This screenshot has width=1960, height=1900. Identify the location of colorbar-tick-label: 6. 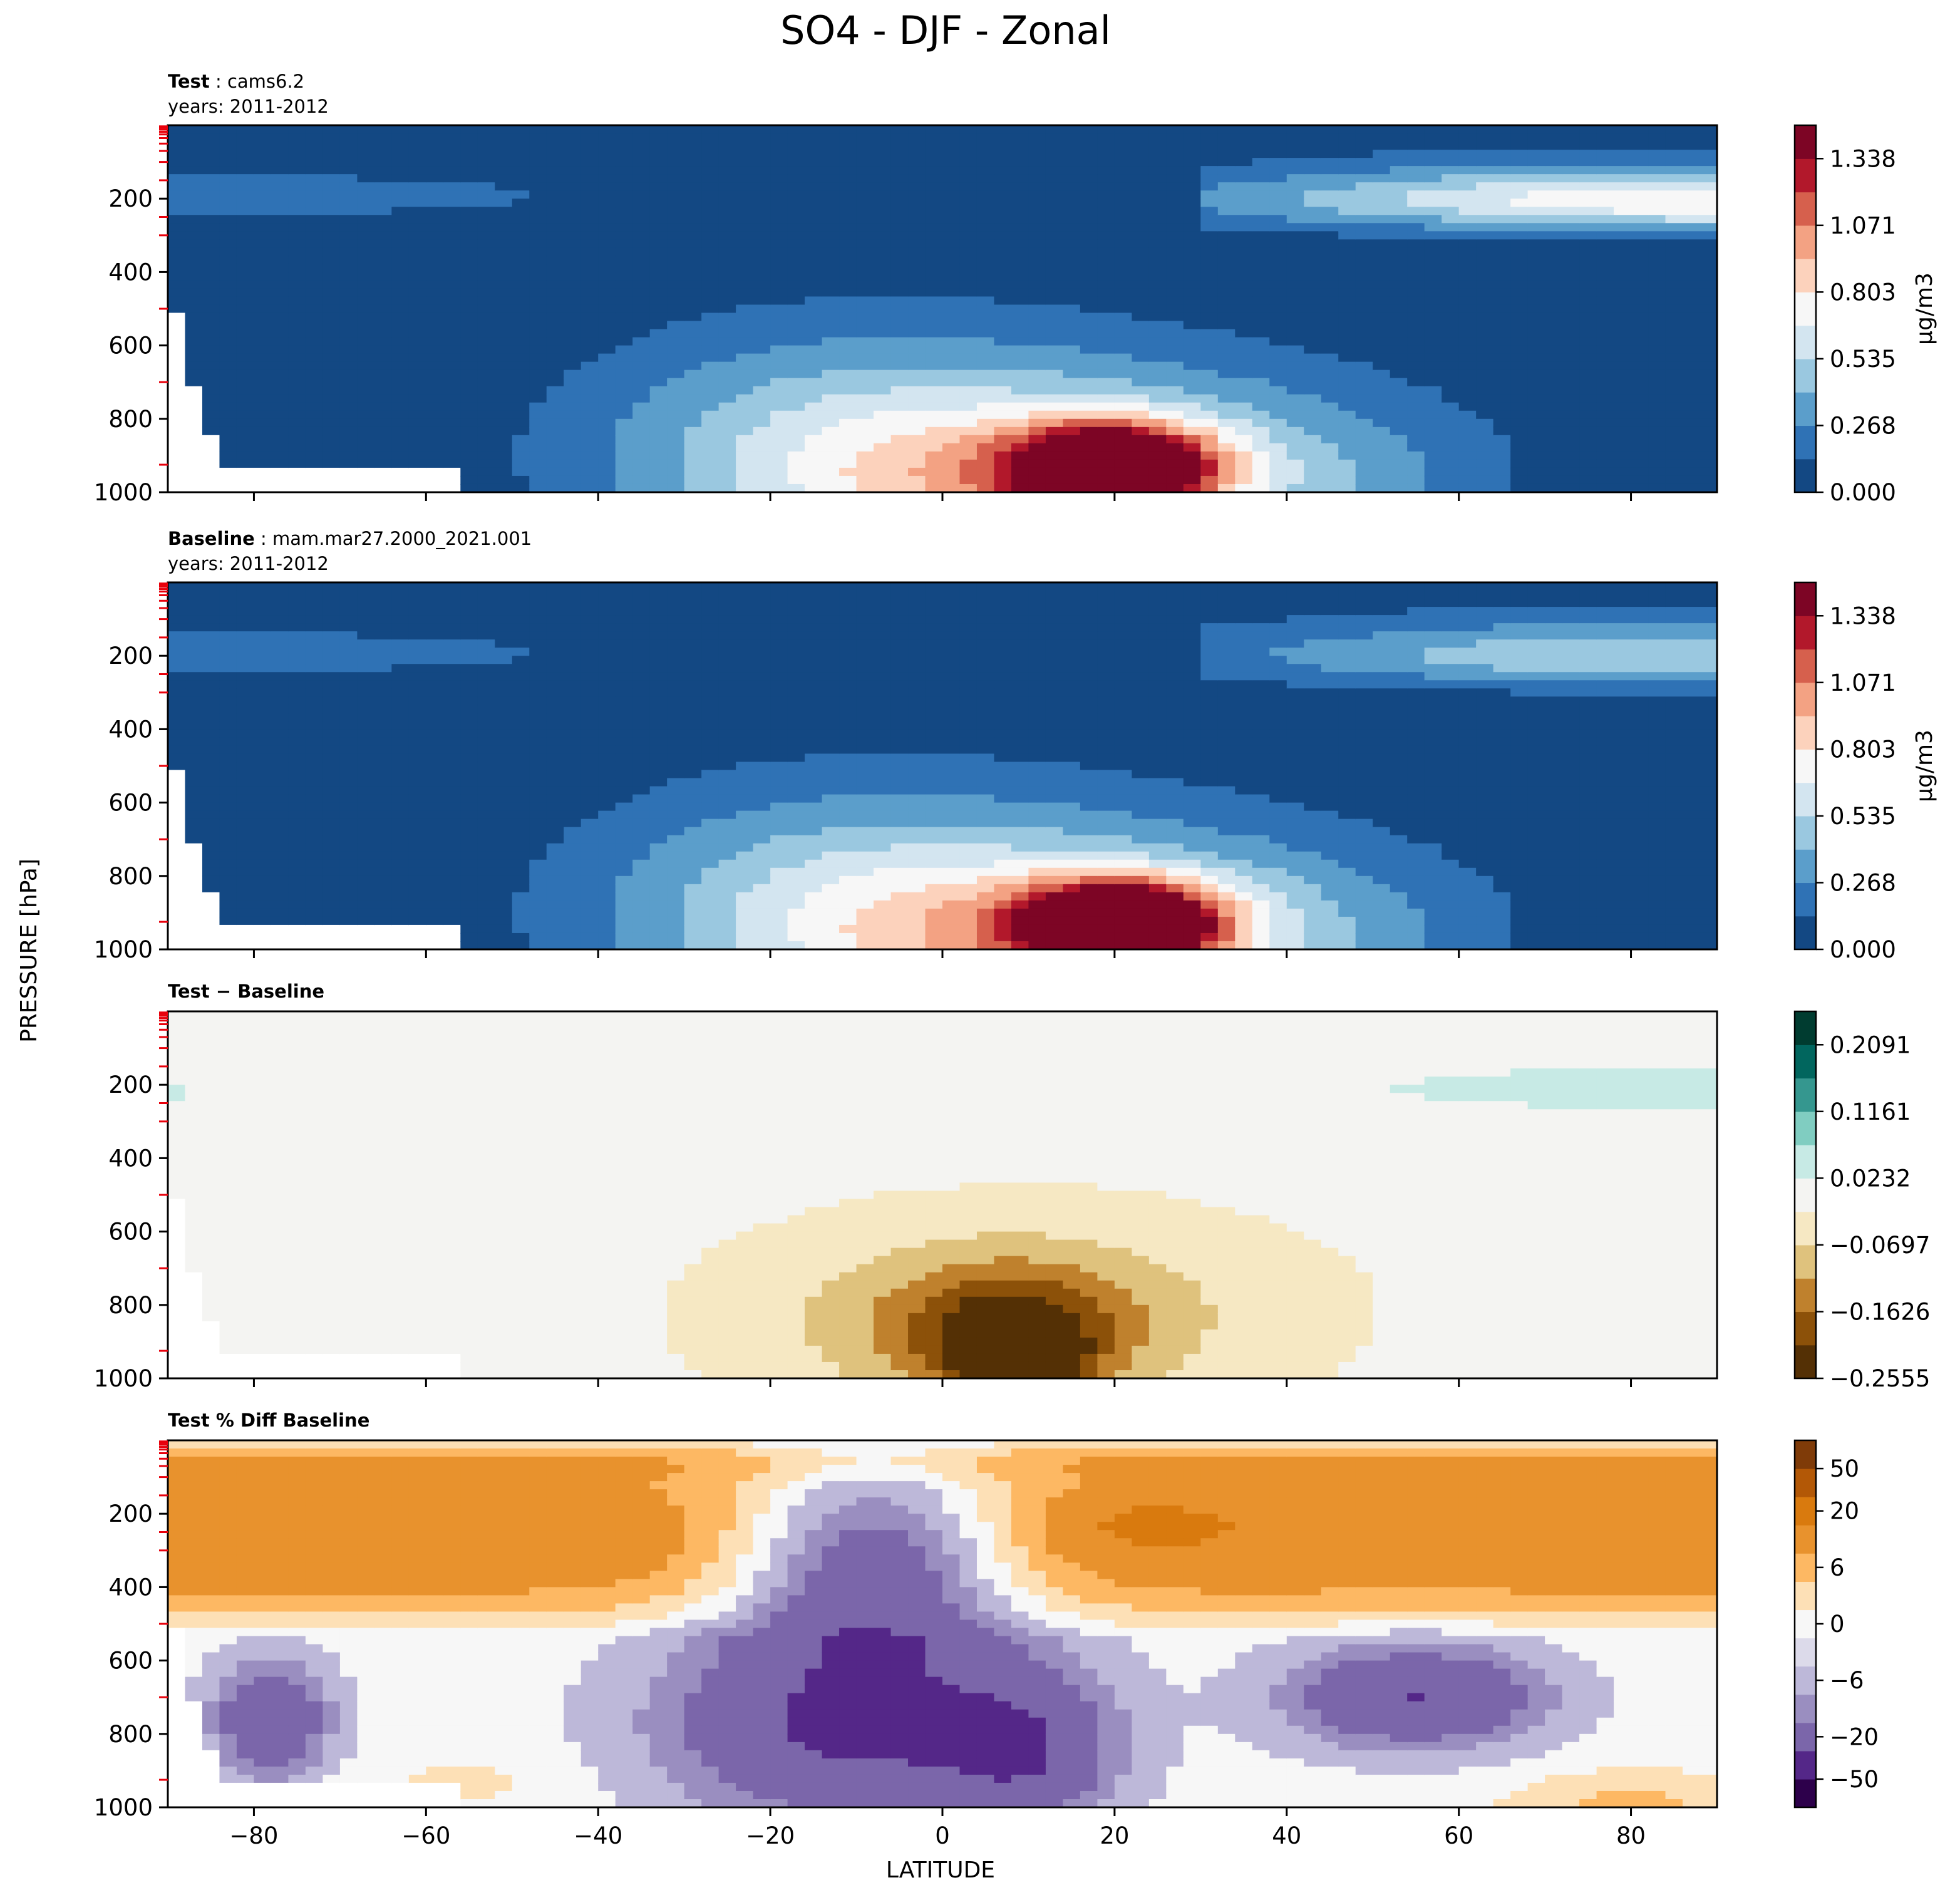
(1837, 1567).